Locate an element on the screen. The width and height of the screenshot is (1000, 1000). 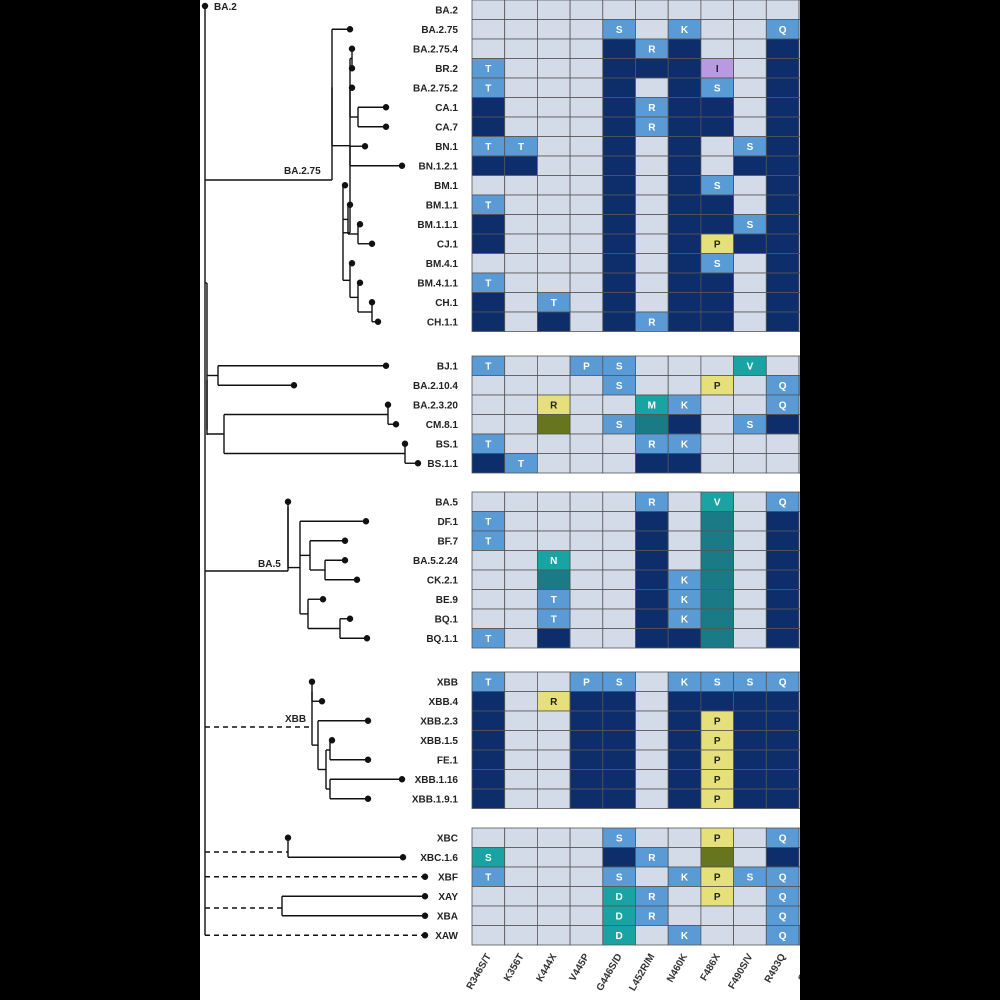
row-label: CK.2.1 is located at coordinates (443, 580).